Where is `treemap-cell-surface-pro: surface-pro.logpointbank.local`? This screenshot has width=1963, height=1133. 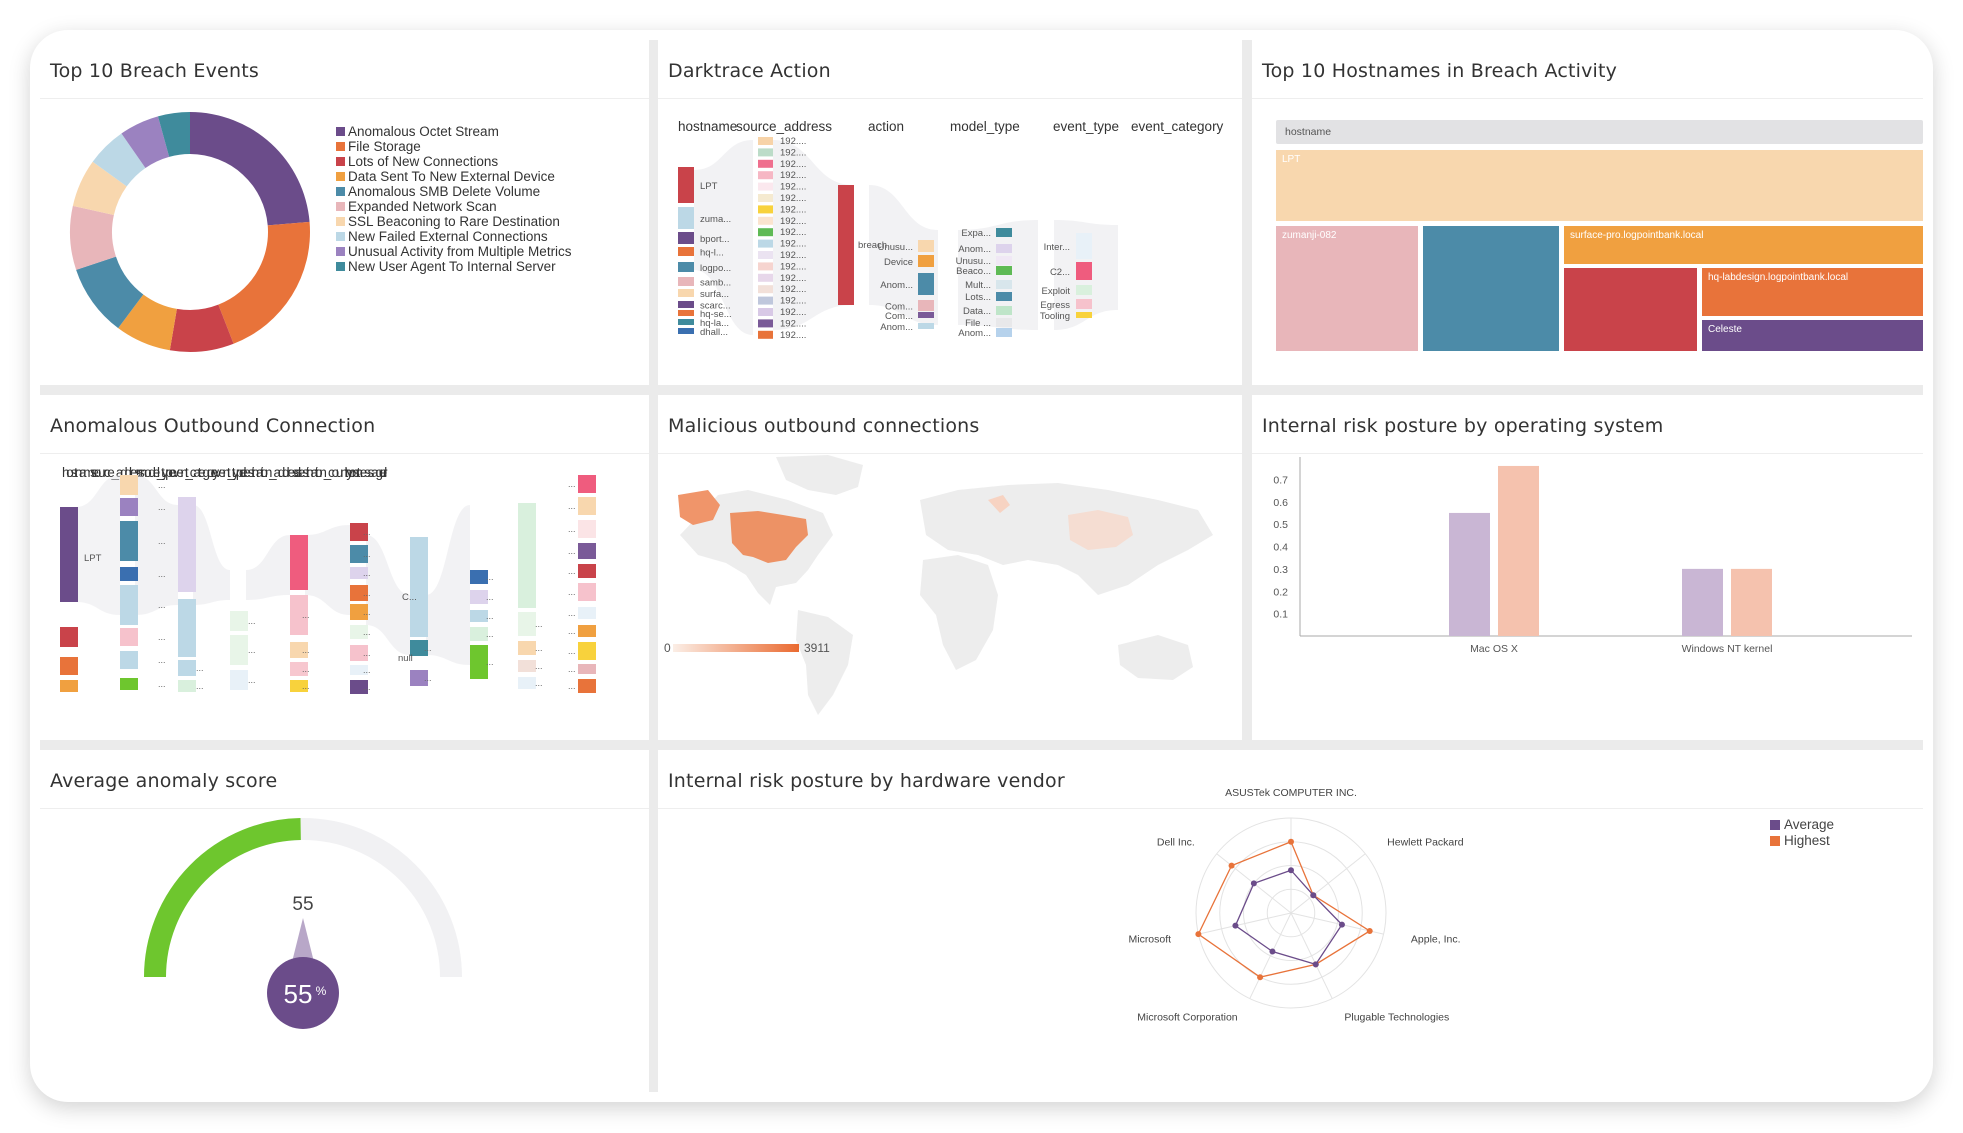 treemap-cell-surface-pro: surface-pro.logpointbank.local is located at coordinates (1743, 245).